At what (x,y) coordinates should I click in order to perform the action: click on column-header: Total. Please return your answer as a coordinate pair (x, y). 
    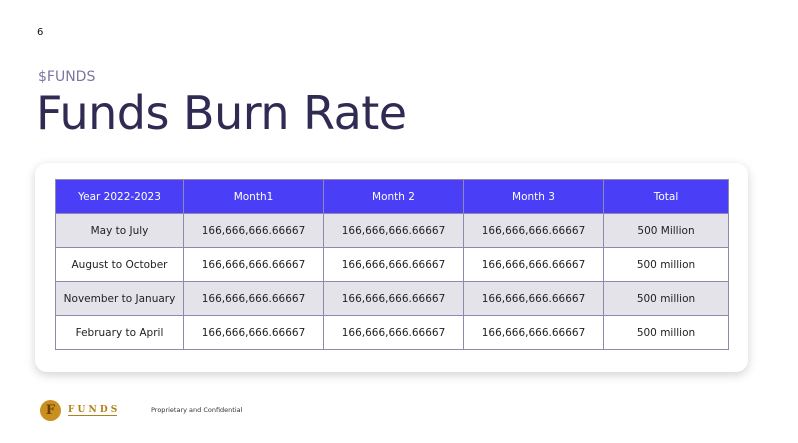
    Looking at the image, I should click on (666, 196).